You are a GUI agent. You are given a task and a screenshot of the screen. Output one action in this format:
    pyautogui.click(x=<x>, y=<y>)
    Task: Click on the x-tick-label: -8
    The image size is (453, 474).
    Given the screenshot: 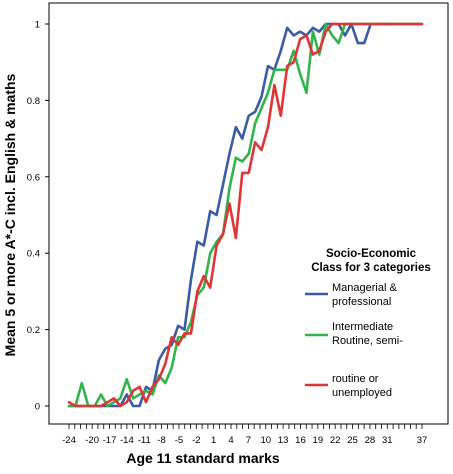 What is the action you would take?
    pyautogui.click(x=161, y=440)
    